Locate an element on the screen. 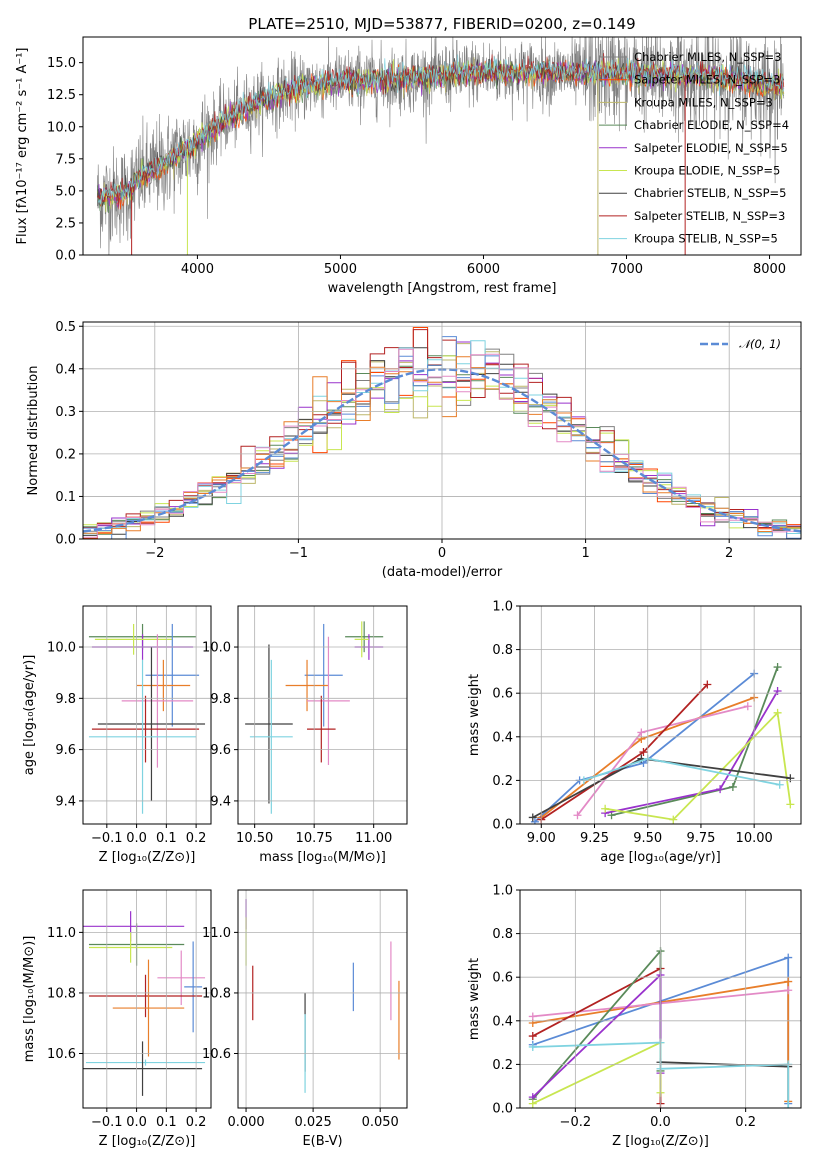  x-tick-label: 0.025 is located at coordinates (313, 1122).